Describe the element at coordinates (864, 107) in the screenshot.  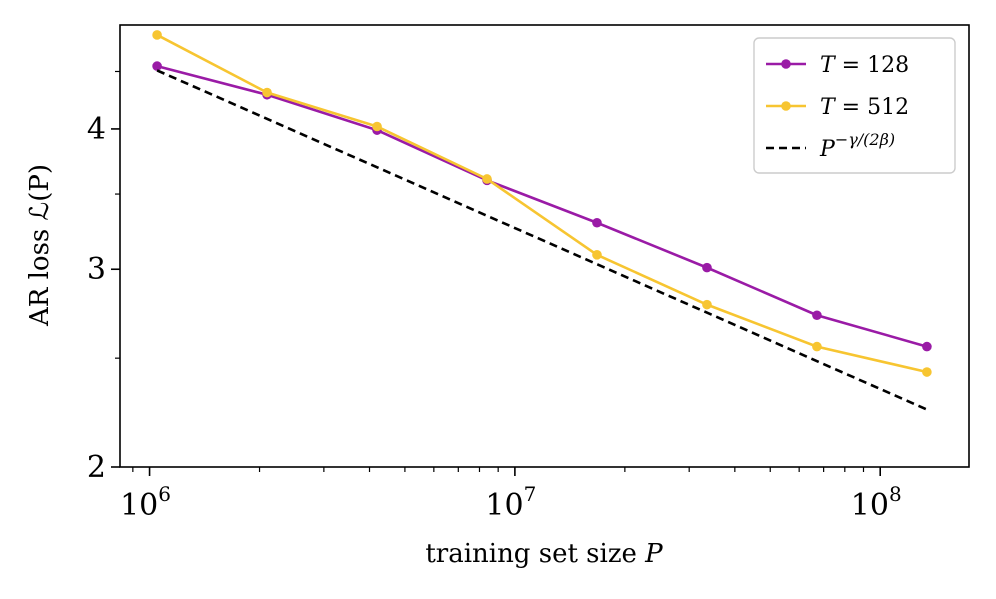
I see `legend-label-2: T = 512` at that location.